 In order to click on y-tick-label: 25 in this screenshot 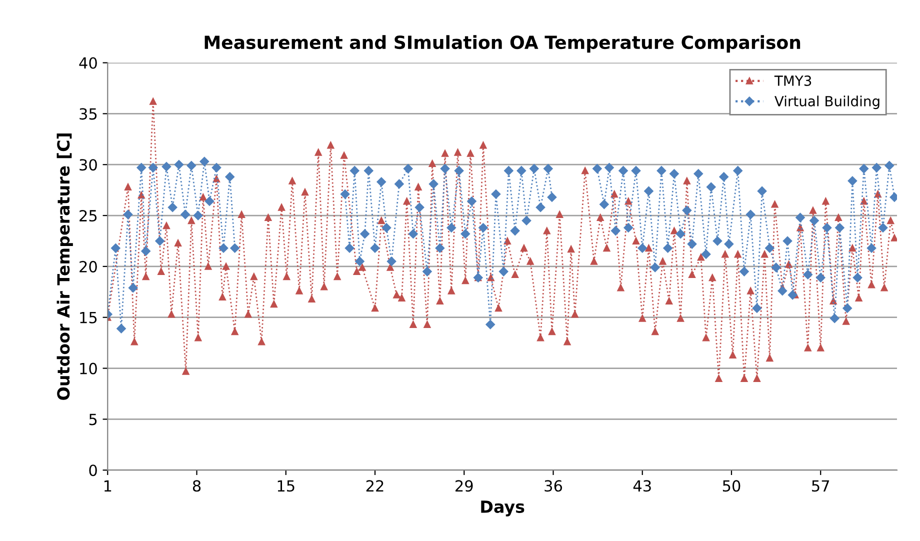, I will do `click(88, 216)`.